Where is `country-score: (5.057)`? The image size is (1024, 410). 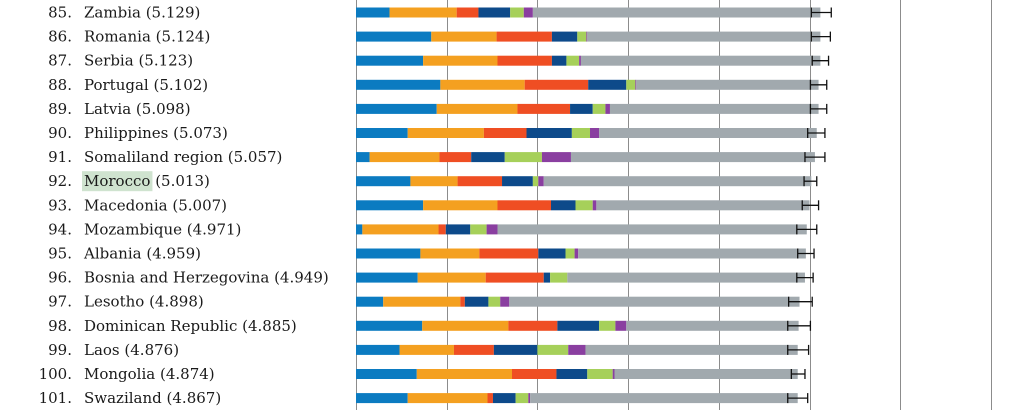
country-score: (5.057) is located at coordinates (252, 157).